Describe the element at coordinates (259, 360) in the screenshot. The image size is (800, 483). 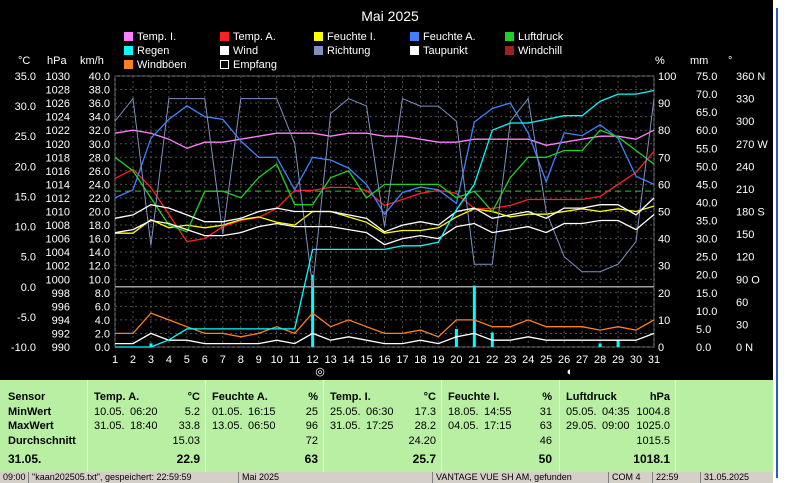
I see `x-tick-label: 9` at that location.